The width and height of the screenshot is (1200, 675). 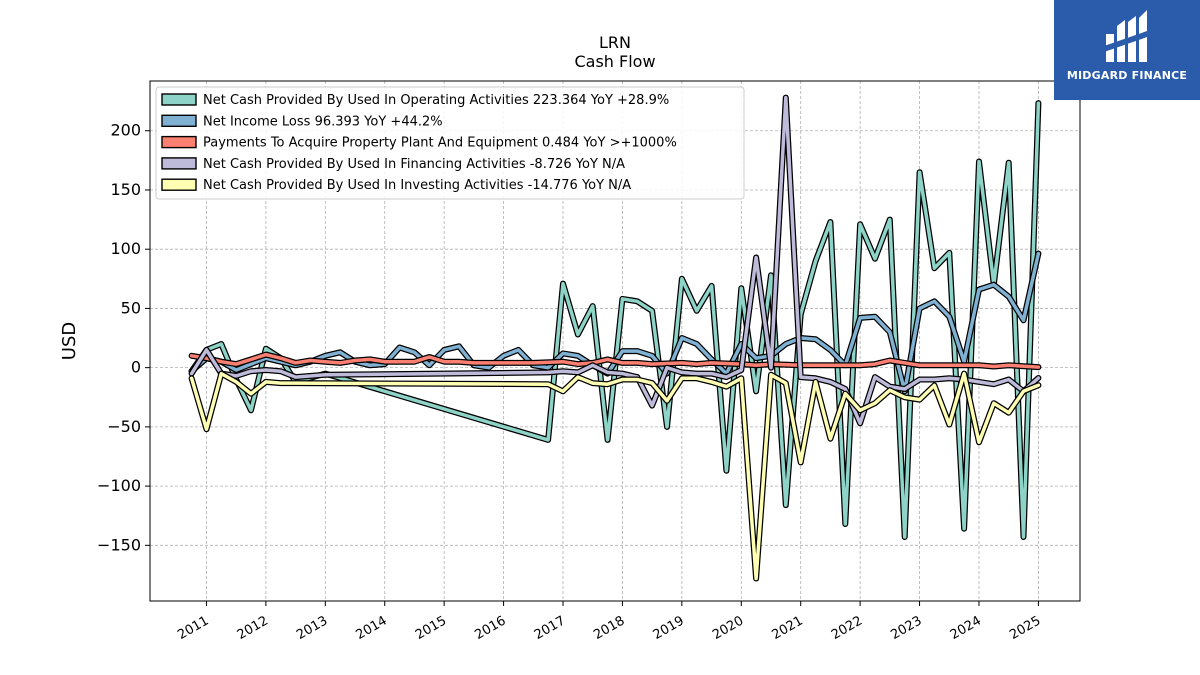 What do you see at coordinates (1127, 36) in the screenshot?
I see `logo-mark-icon` at bounding box center [1127, 36].